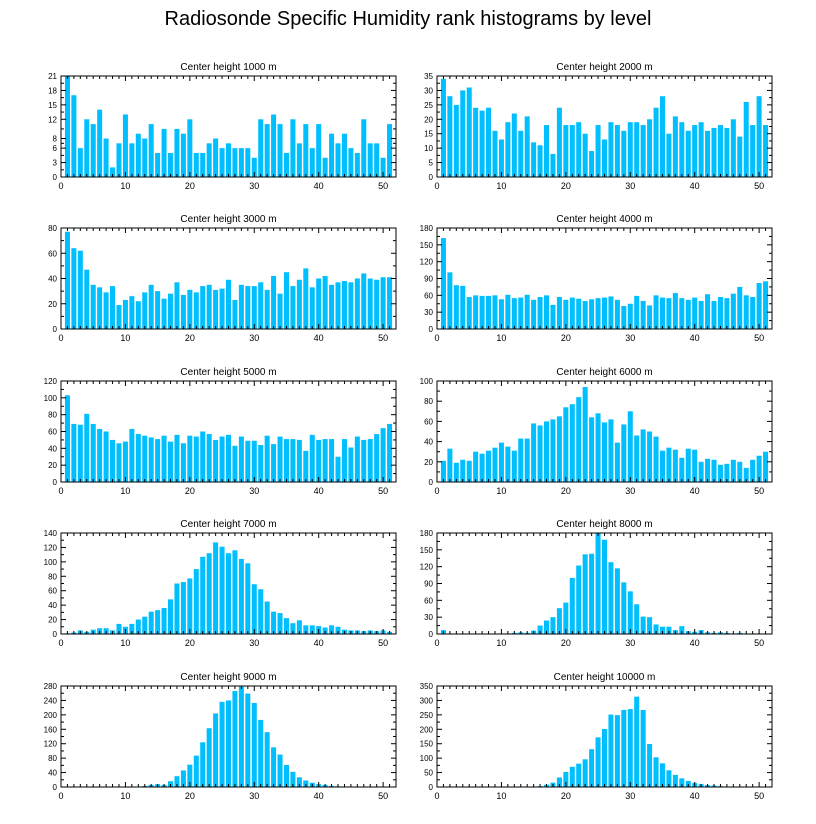 The image size is (816, 824). I want to click on y-tick-label: 90, so click(428, 584).